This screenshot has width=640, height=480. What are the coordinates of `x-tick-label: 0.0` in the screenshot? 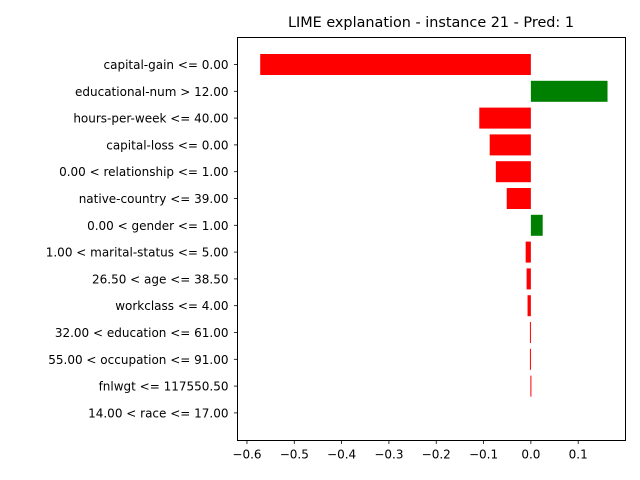 It's located at (530, 455).